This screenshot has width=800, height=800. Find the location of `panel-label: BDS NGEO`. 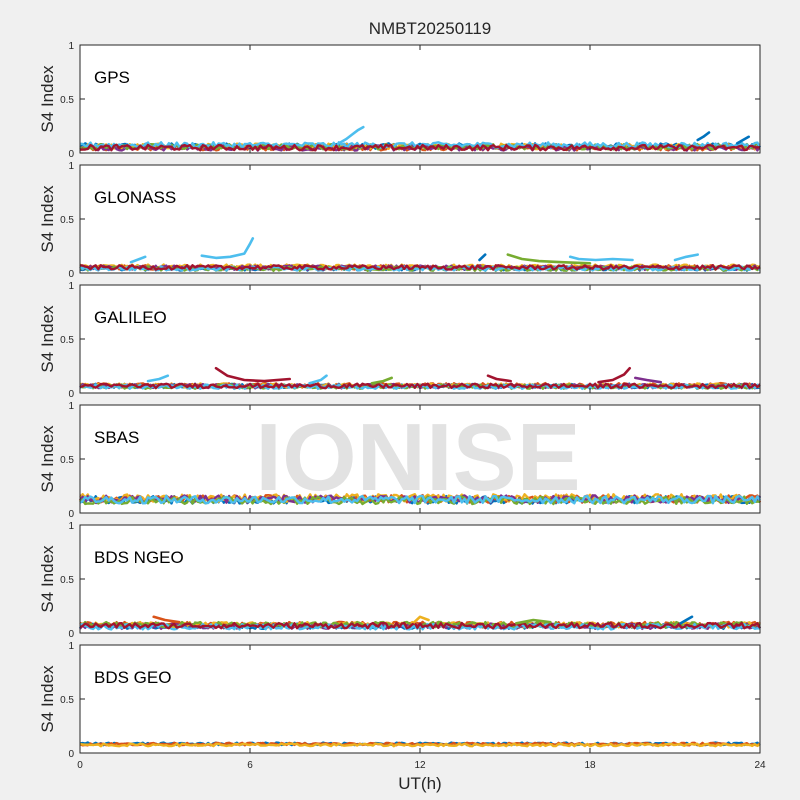

panel-label: BDS NGEO is located at coordinates (139, 557).